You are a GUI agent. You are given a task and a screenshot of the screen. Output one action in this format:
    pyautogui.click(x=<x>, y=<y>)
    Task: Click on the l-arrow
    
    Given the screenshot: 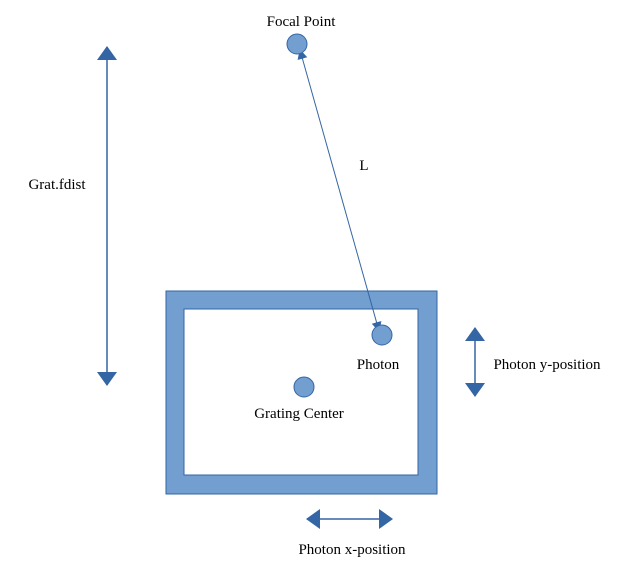 What is the action you would take?
    pyautogui.click(x=339, y=190)
    